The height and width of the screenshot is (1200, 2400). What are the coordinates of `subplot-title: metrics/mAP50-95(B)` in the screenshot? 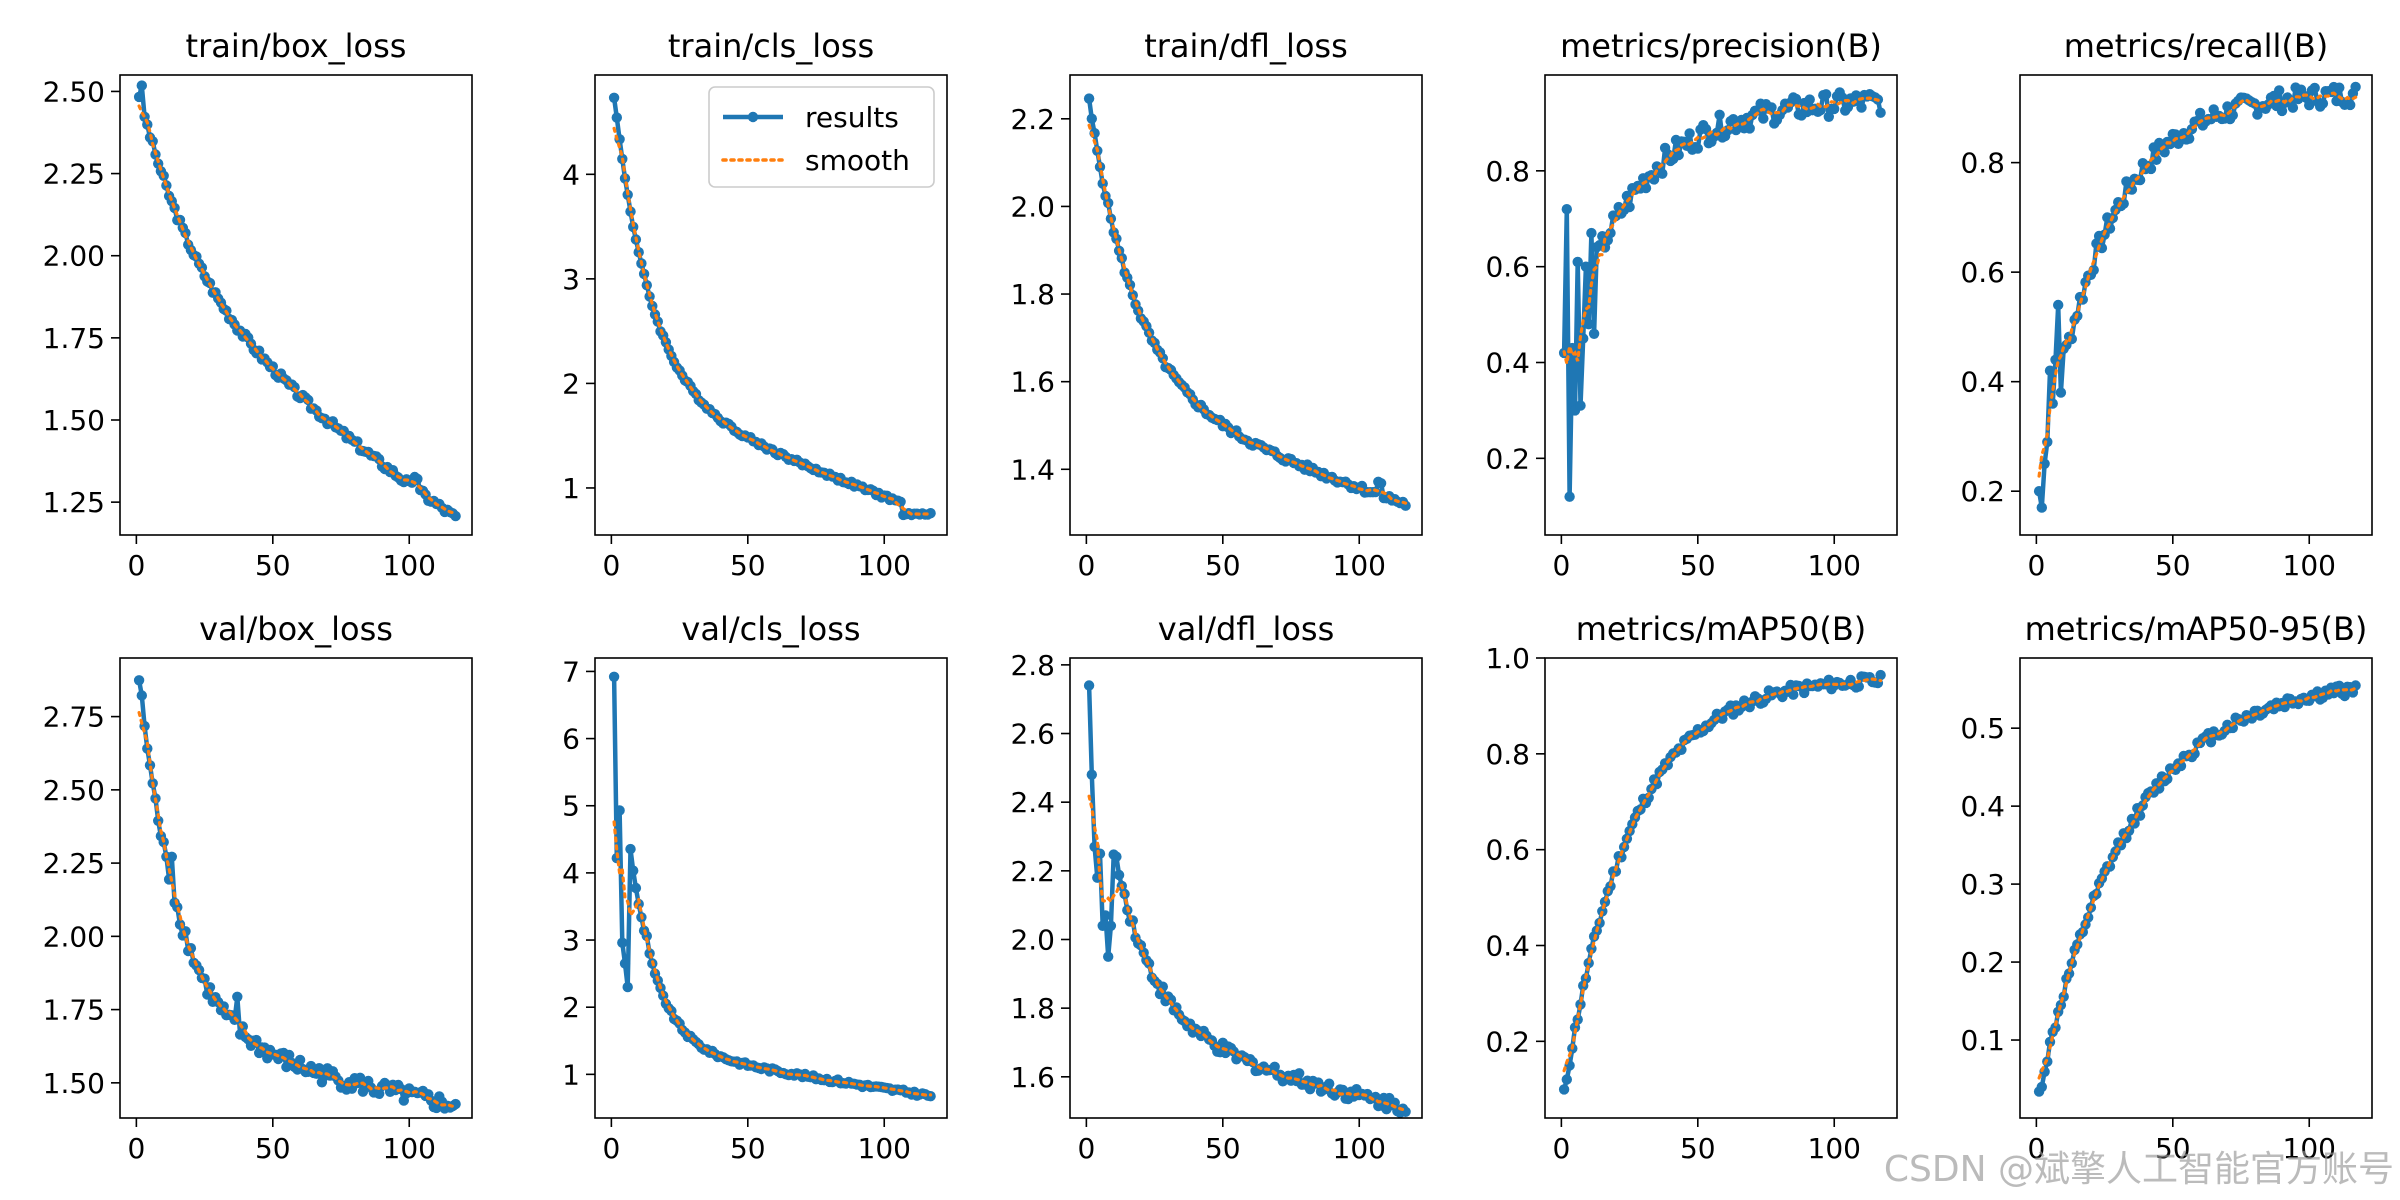 It's located at (2196, 629).